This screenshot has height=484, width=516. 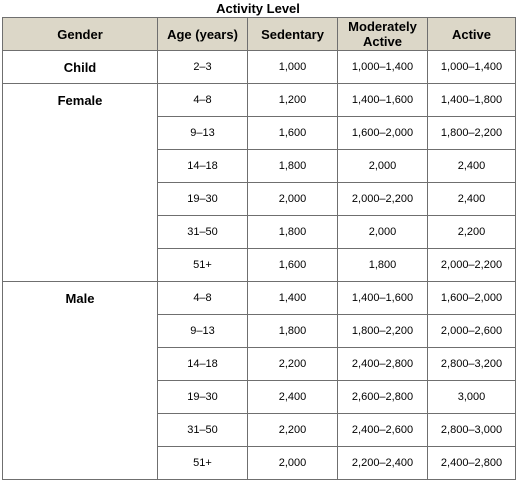 I want to click on header-age: Age (years), so click(x=202, y=34).